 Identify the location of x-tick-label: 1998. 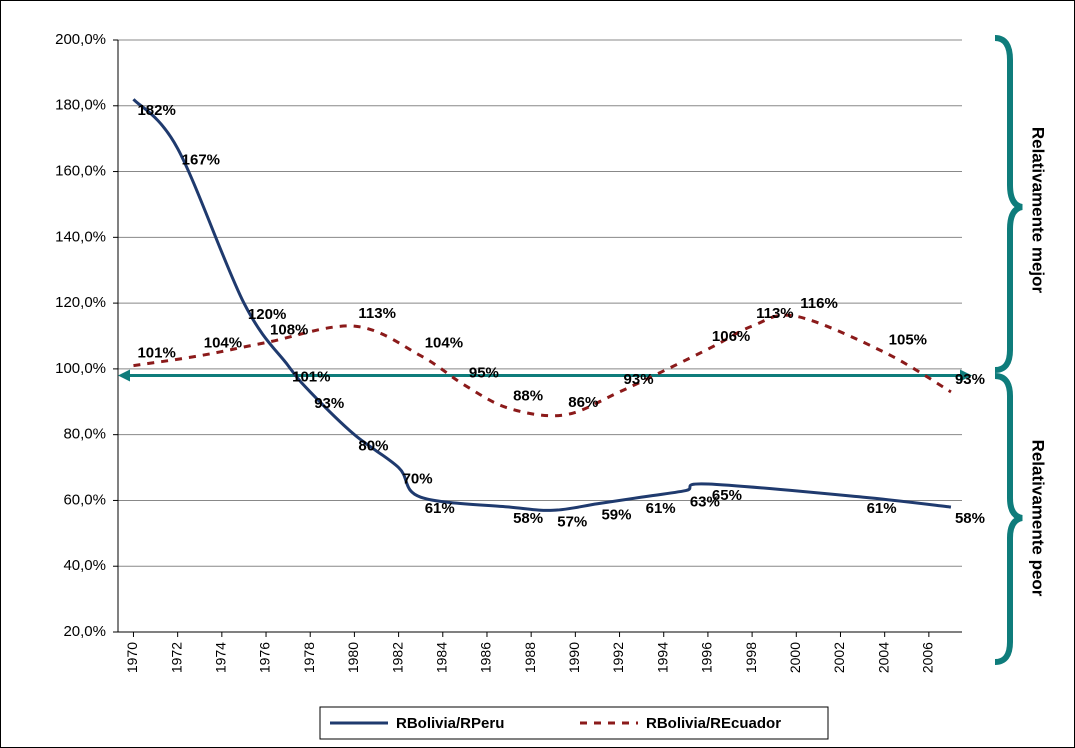
(751, 657).